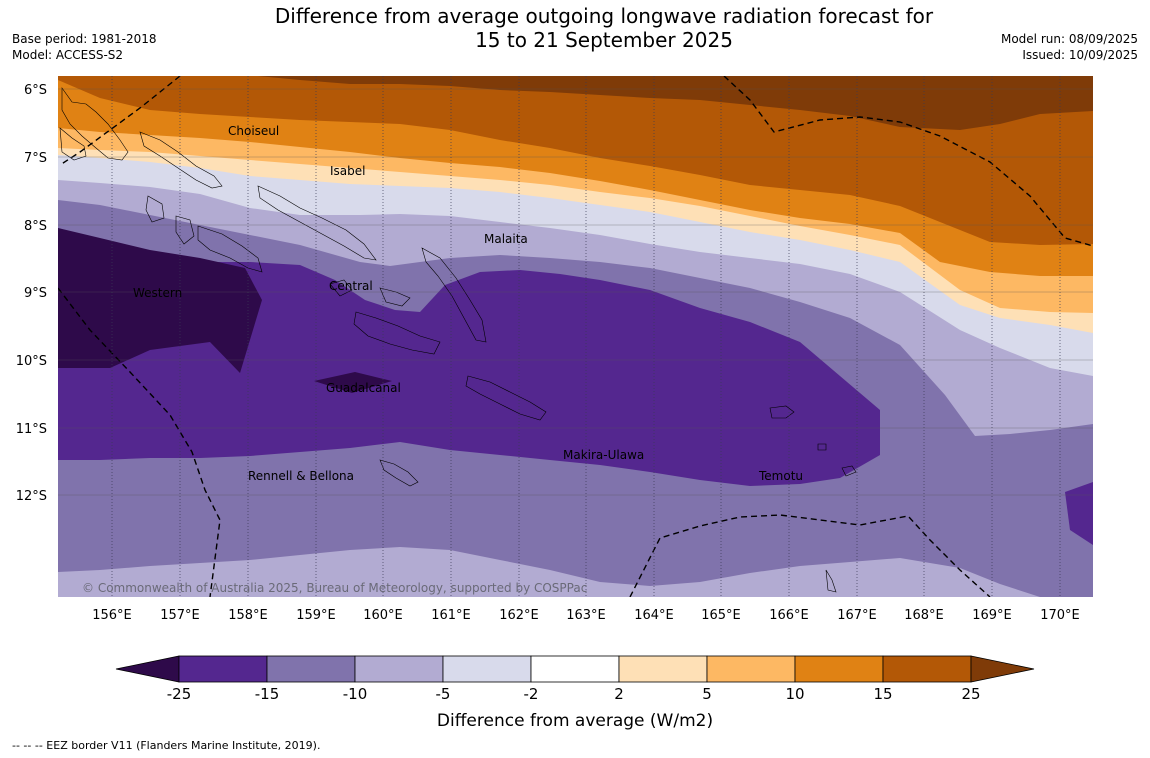 This screenshot has width=1150, height=758. What do you see at coordinates (654, 615) in the screenshot?
I see `lon-label: 164°E` at bounding box center [654, 615].